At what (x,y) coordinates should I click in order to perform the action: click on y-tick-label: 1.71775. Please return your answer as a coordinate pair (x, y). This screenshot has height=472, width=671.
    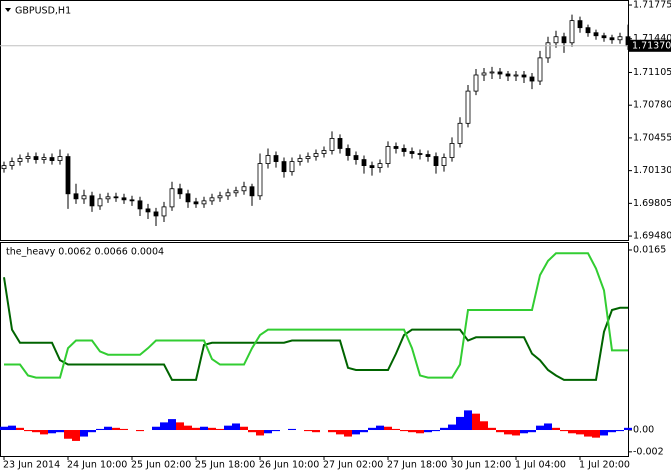
    Looking at the image, I should click on (652, 5).